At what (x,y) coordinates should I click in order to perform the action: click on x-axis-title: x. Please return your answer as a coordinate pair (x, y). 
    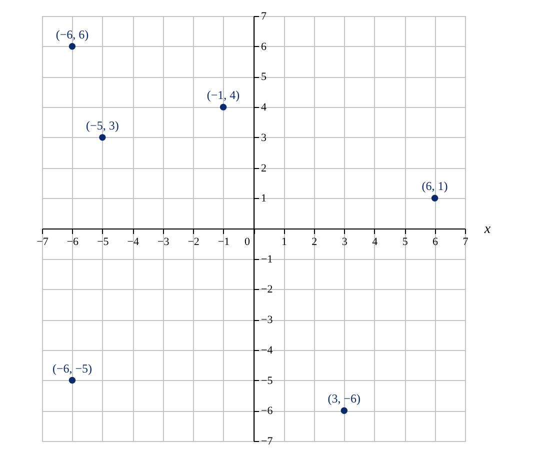
    Looking at the image, I should click on (487, 229).